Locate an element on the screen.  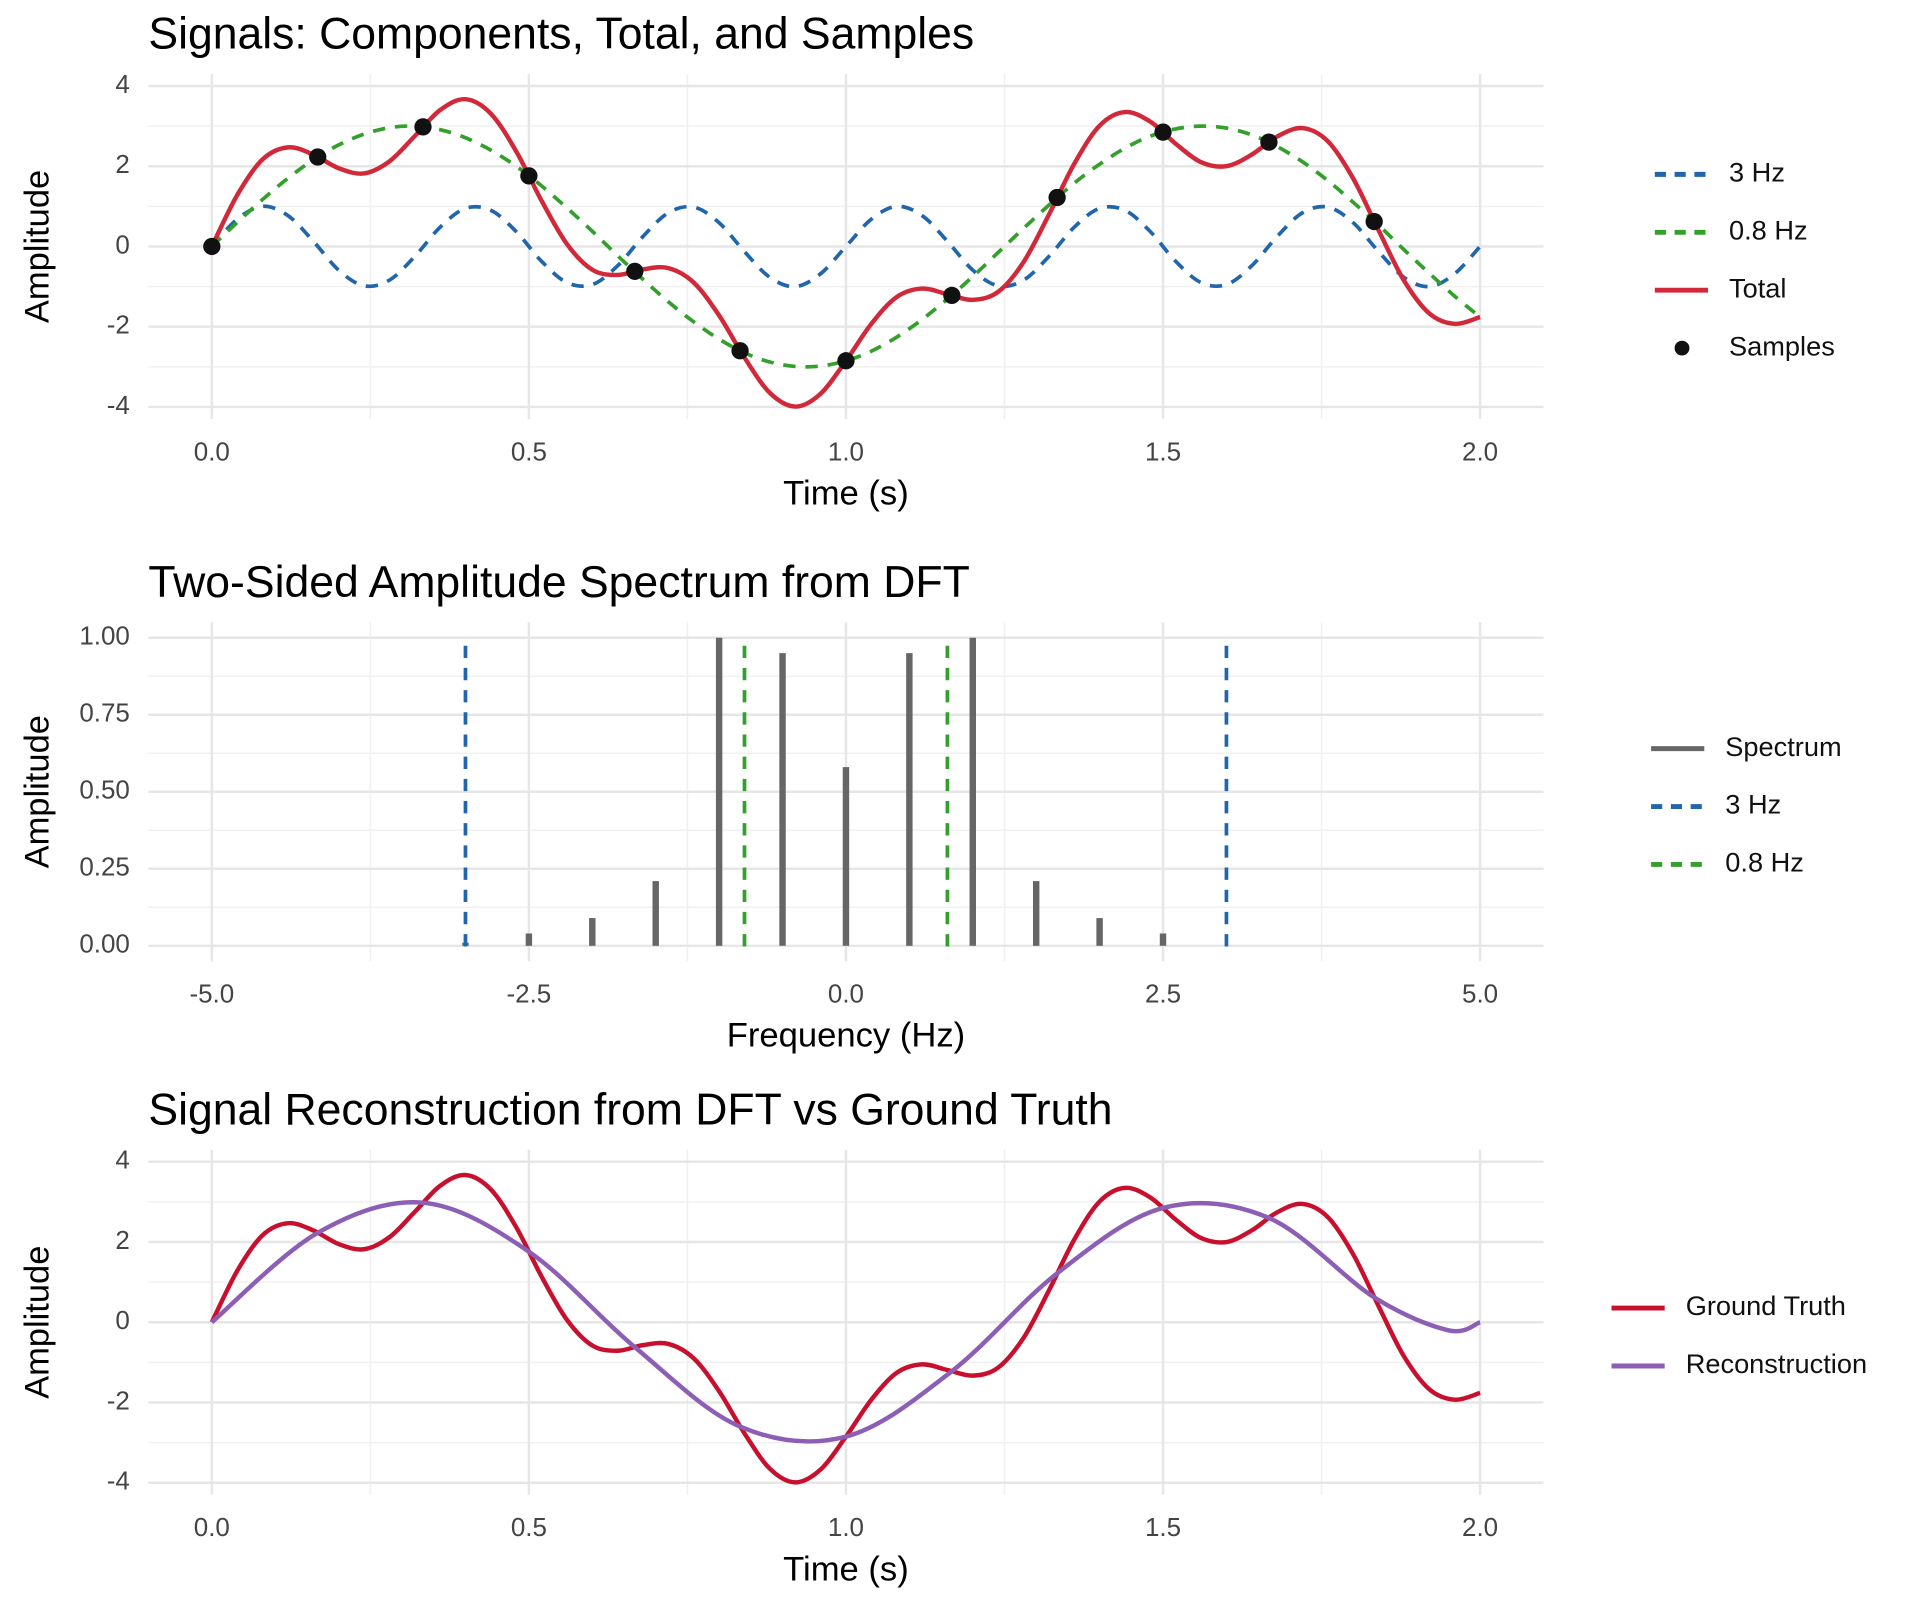
legend-key is located at coordinates (1682, 348).